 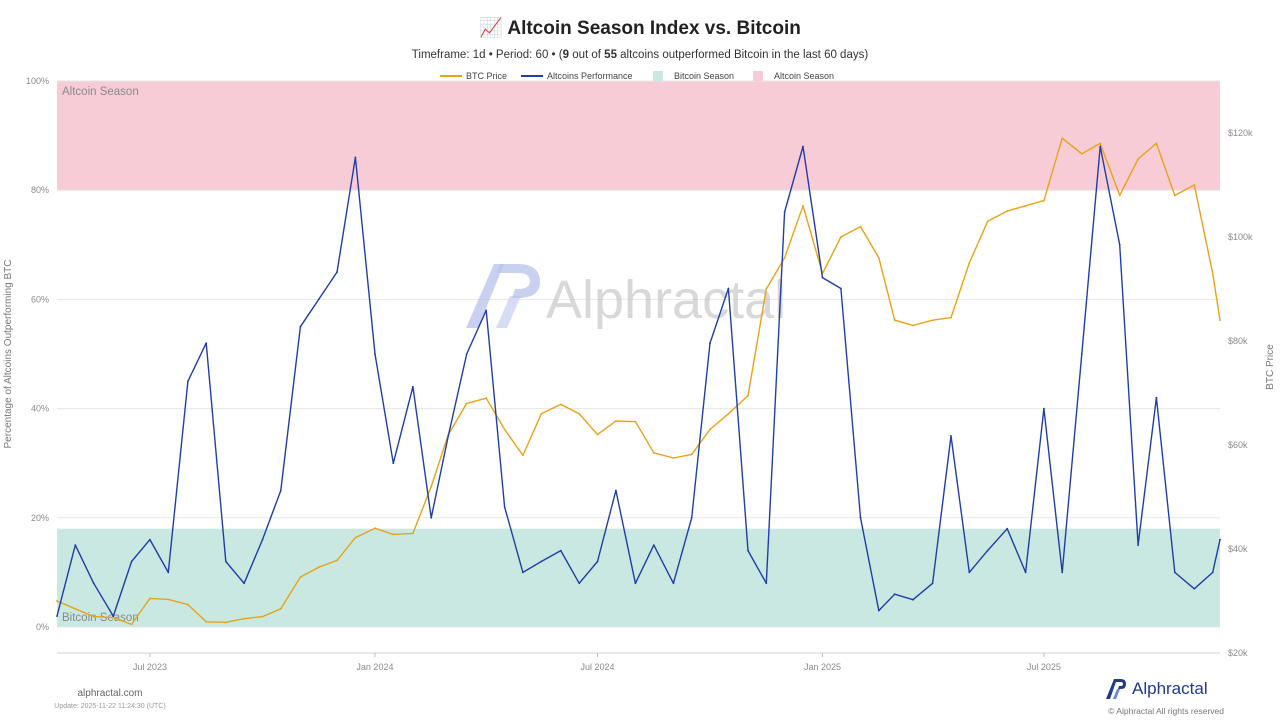 What do you see at coordinates (110, 693) in the screenshot?
I see `site-url: alphractal.com` at bounding box center [110, 693].